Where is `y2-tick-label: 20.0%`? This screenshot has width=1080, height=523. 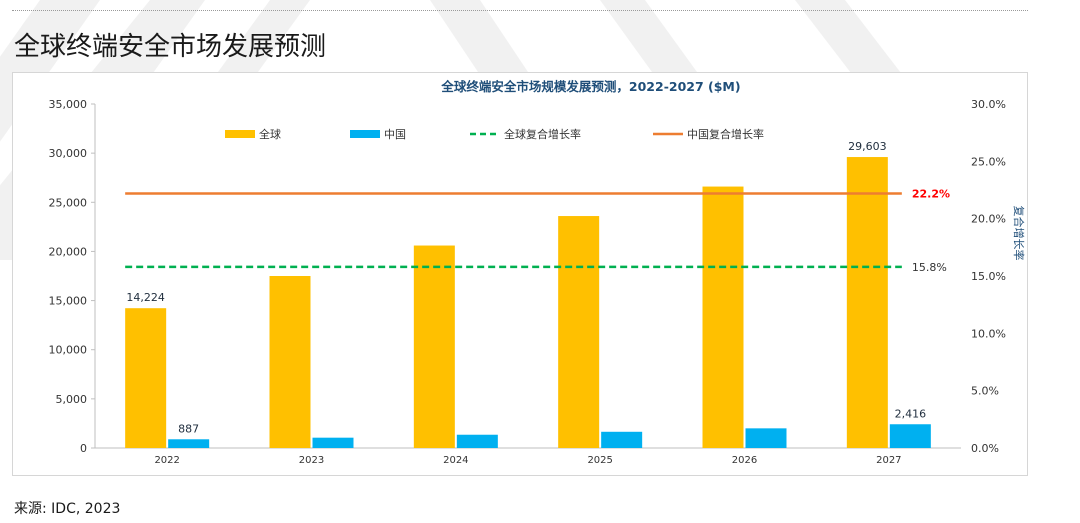
y2-tick-label: 20.0% is located at coordinates (988, 219).